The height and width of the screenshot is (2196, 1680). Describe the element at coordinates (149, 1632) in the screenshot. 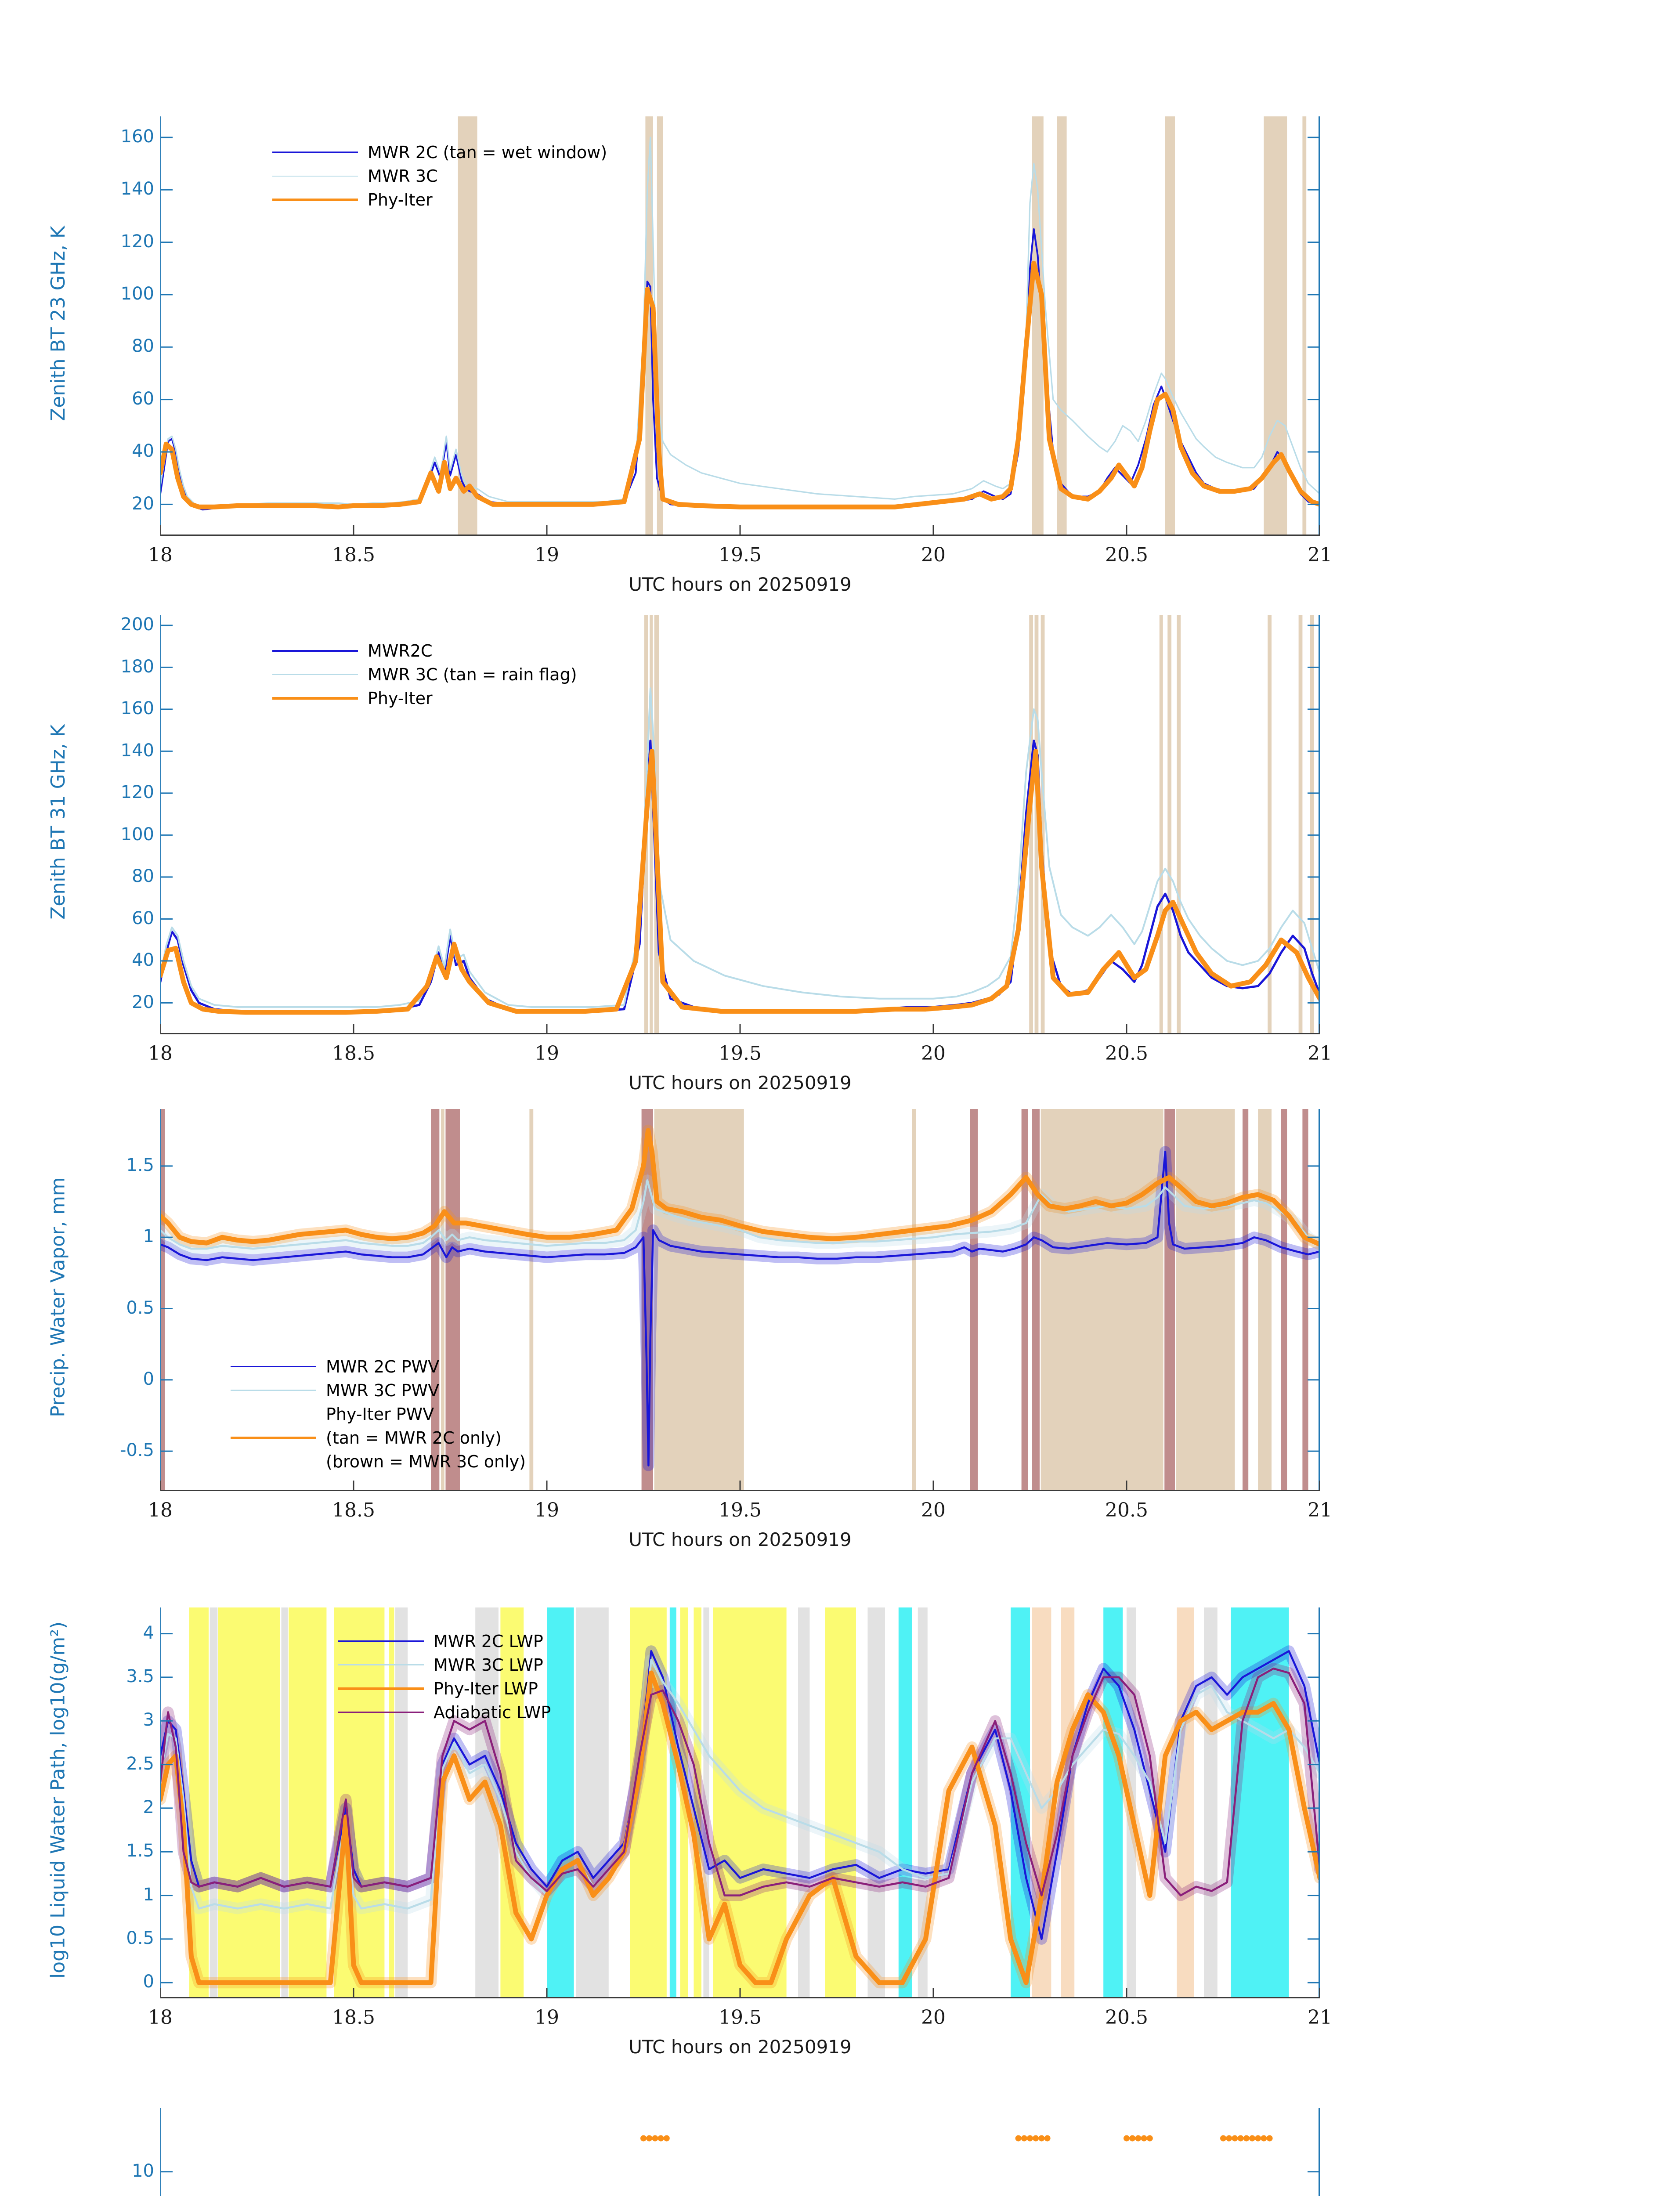

I see `y-tick-label: 4` at that location.